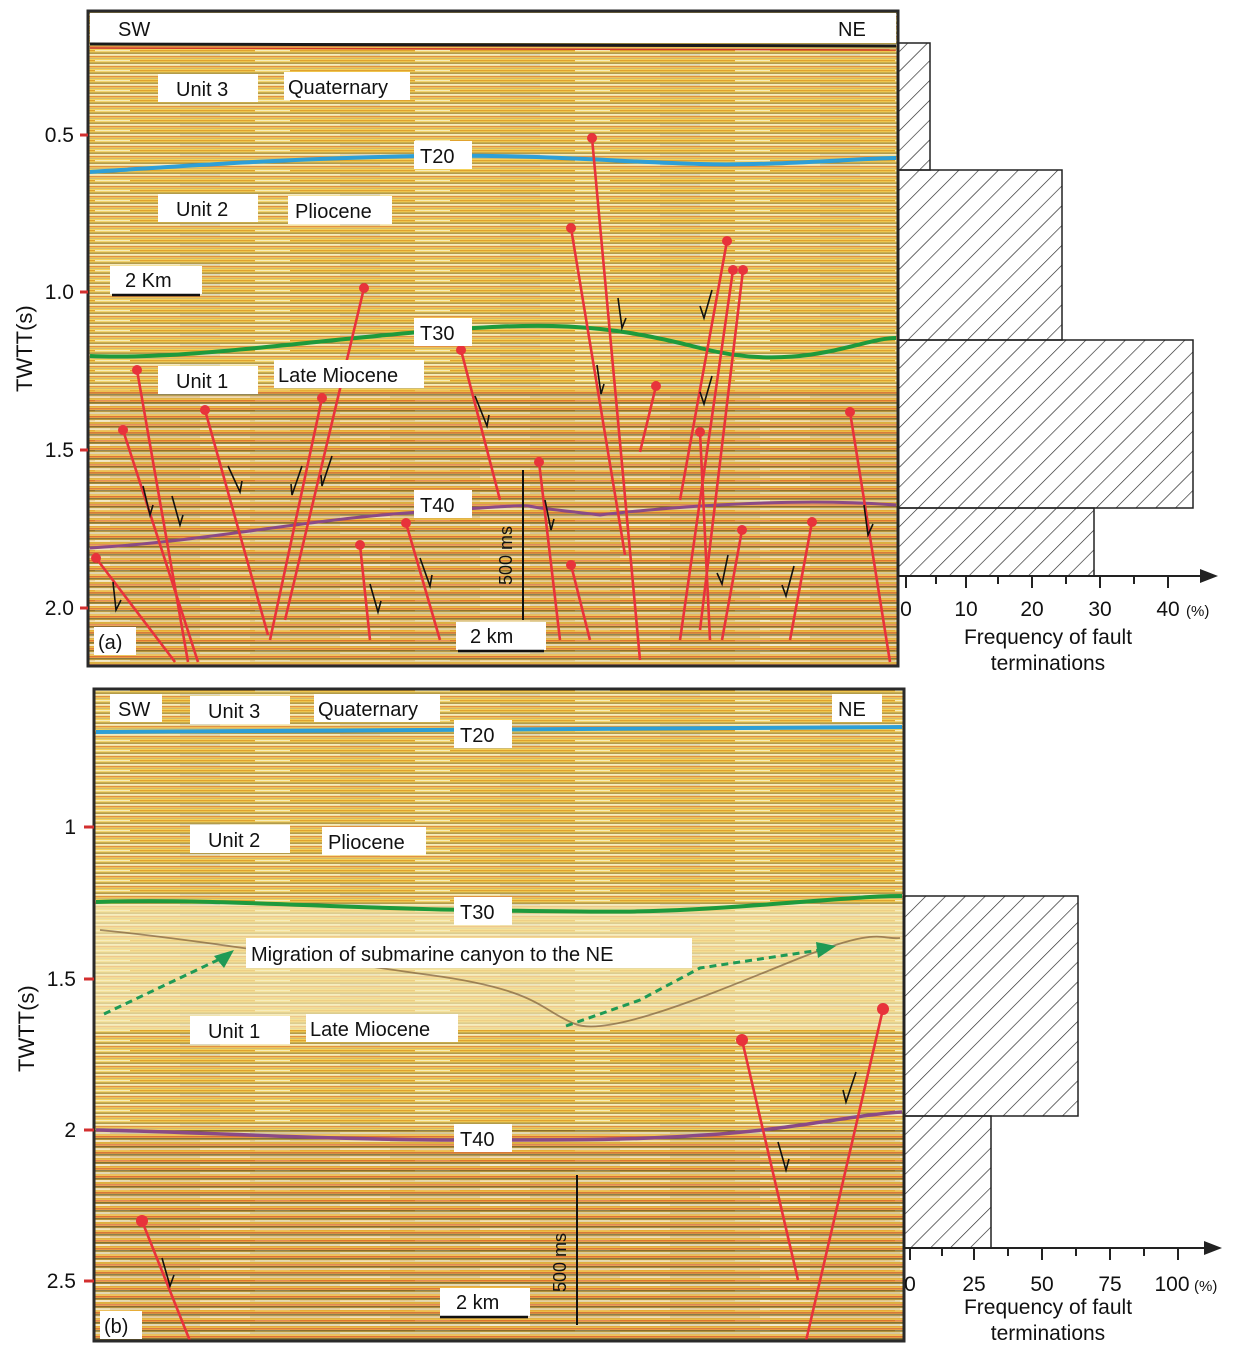  Describe the element at coordinates (1197, 611) in the screenshot. I see `hist-a-unit: (%)` at that location.